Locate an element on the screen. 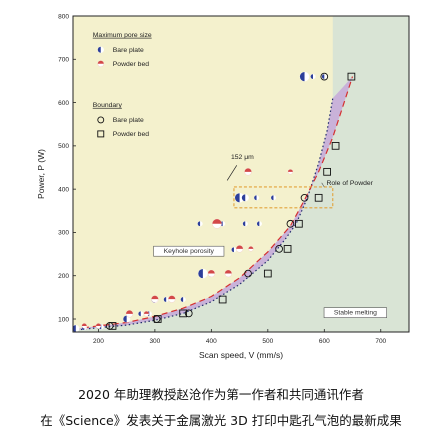  legend-title-boundary: Boundary is located at coordinates (108, 105).